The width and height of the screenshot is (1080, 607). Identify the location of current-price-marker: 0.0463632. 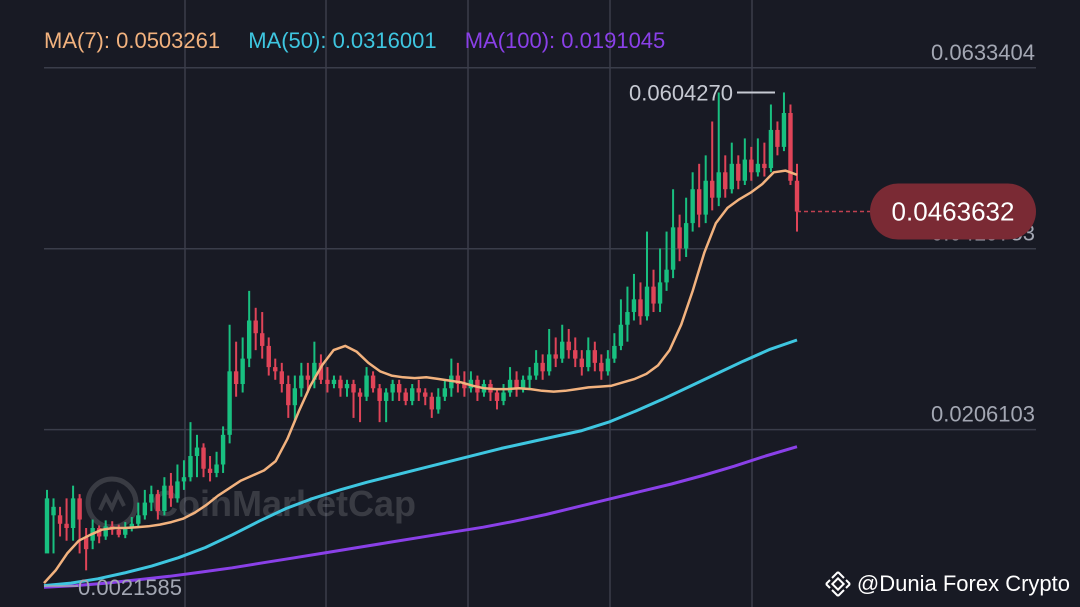
(916, 211).